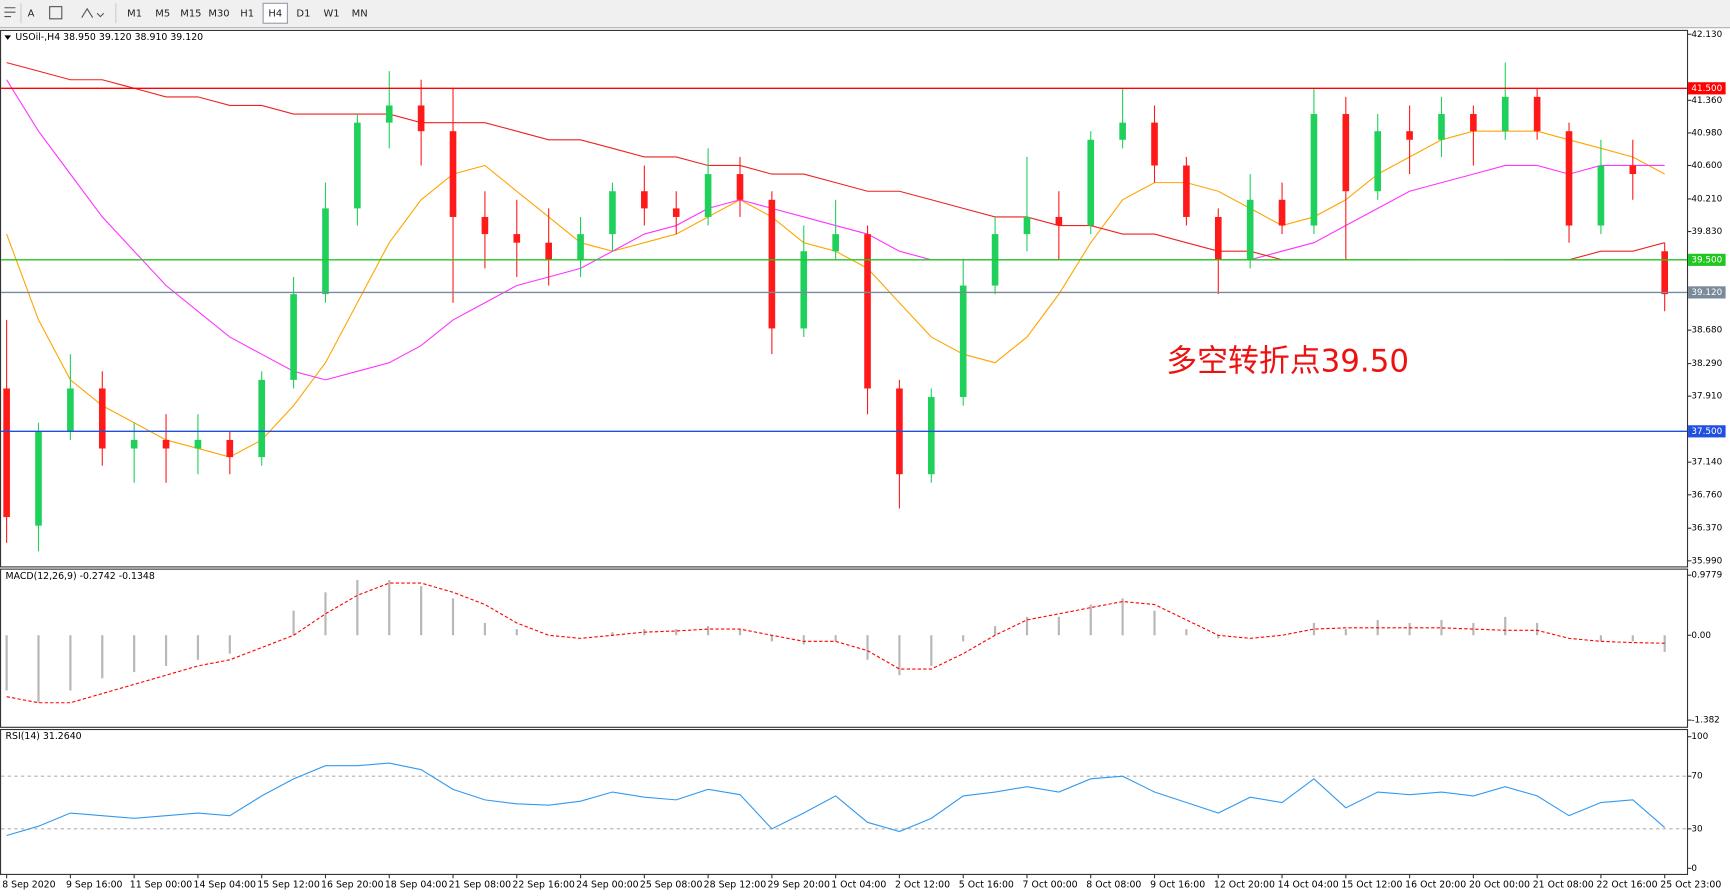 Image resolution: width=1730 pixels, height=896 pixels. I want to click on y-tick-label: 0.00, so click(1701, 636).